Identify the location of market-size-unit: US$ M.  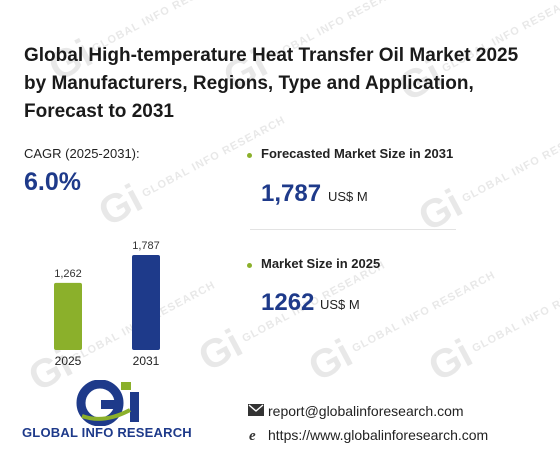
(340, 304).